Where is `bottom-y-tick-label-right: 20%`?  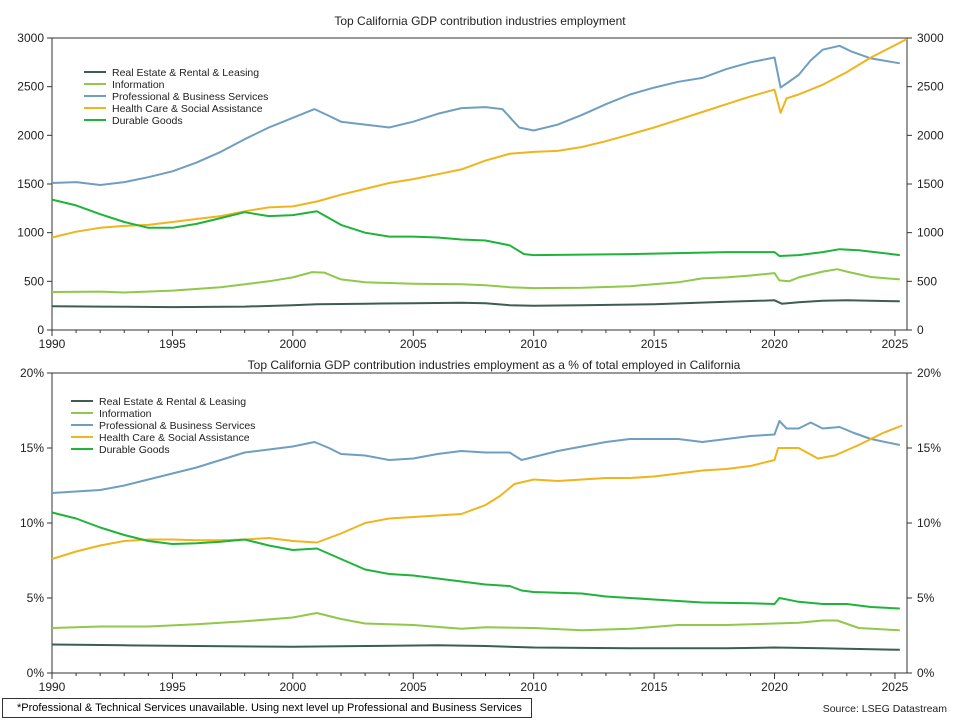
bottom-y-tick-label-right: 20% is located at coordinates (929, 373).